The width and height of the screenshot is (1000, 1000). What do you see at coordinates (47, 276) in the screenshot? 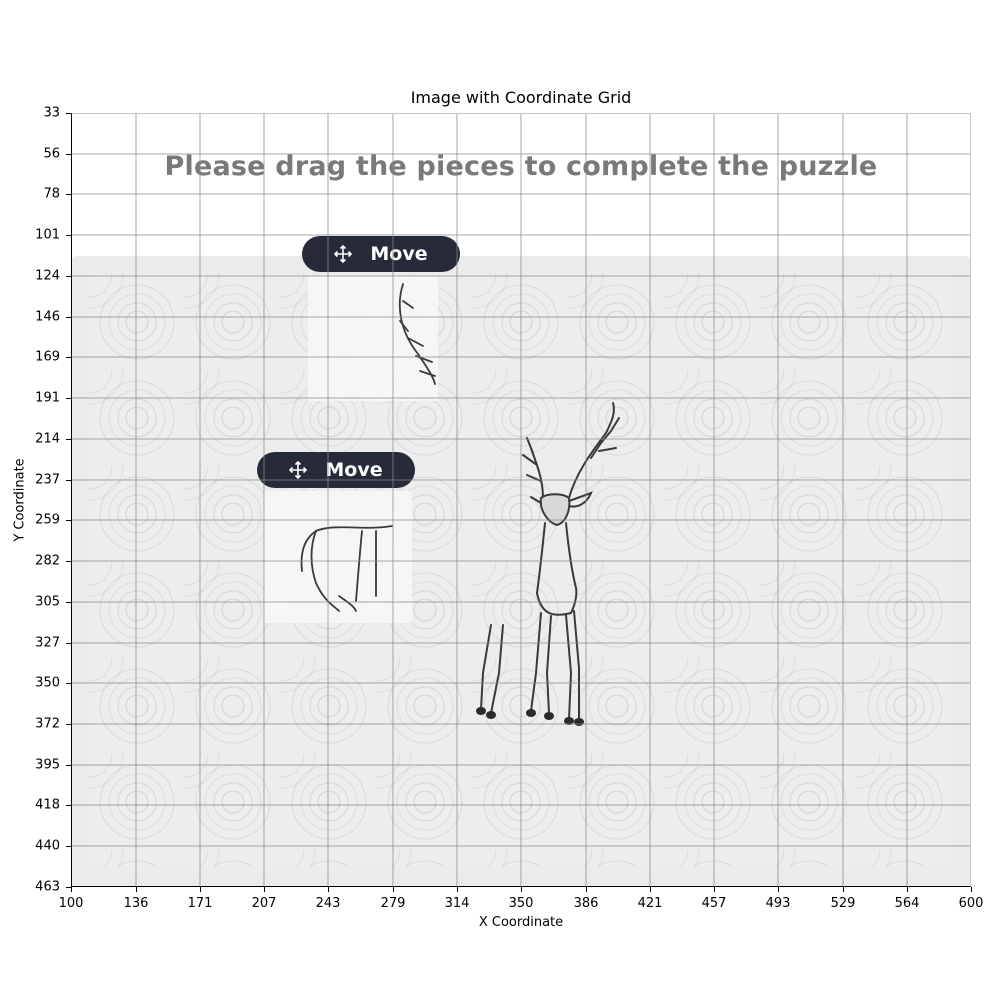
I see `y-tick-label: 124` at bounding box center [47, 276].